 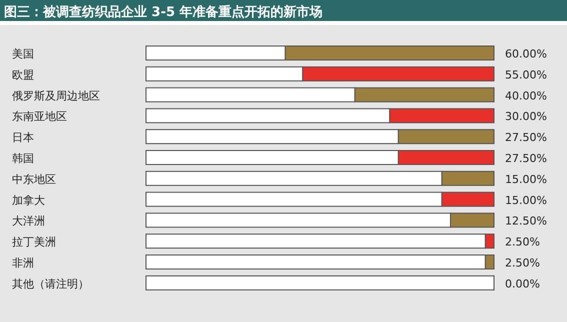 What do you see at coordinates (34, 179) in the screenshot?
I see `y-tick-label: 中东地区` at bounding box center [34, 179].